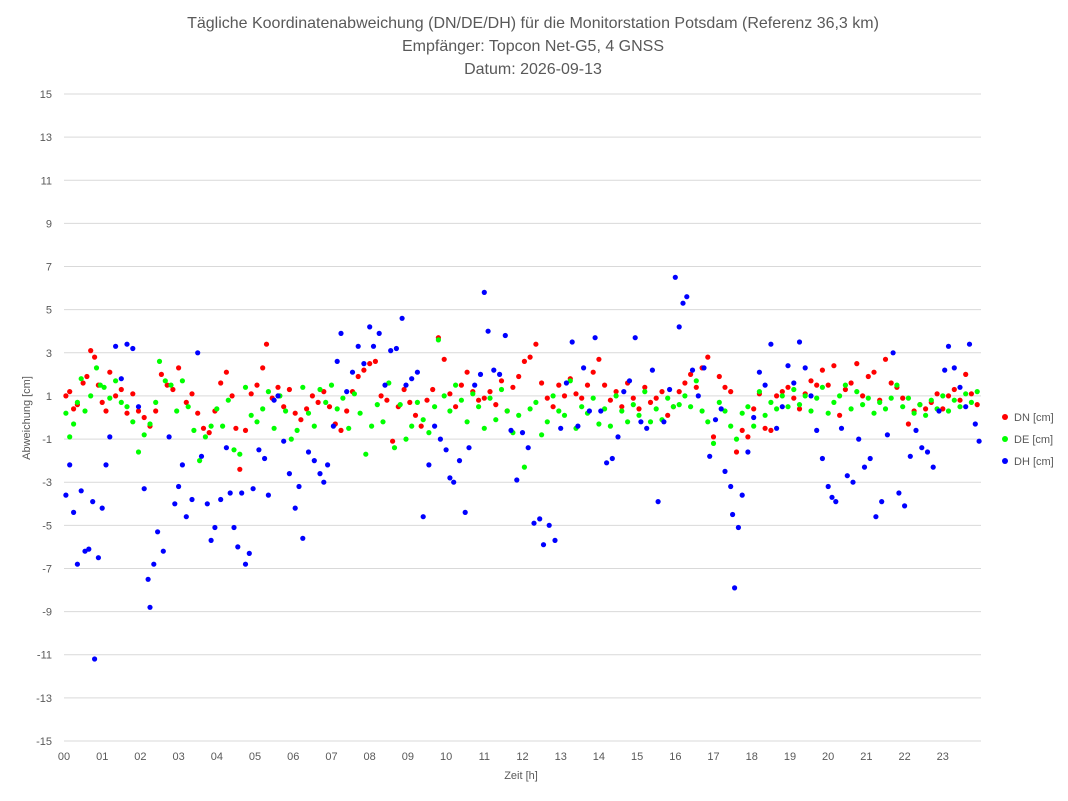 The width and height of the screenshot is (1068, 801). Describe the element at coordinates (790, 757) in the screenshot. I see `x-tick-label: 19` at that location.